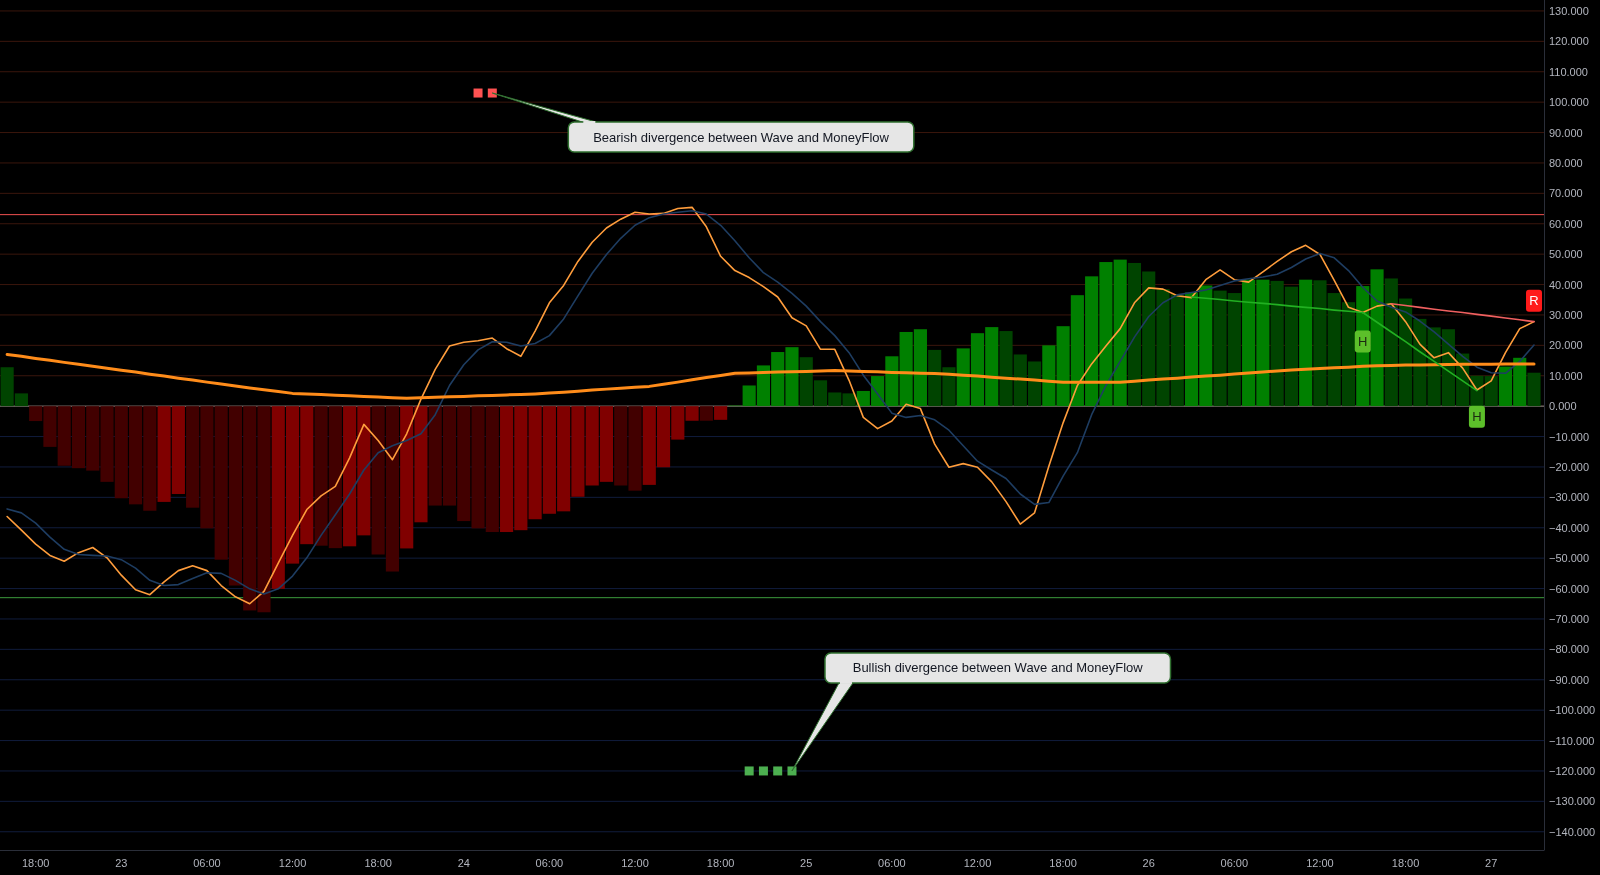 The width and height of the screenshot is (1600, 875). Describe the element at coordinates (1566, 314) in the screenshot. I see `y-tick-label: 30.000` at that location.